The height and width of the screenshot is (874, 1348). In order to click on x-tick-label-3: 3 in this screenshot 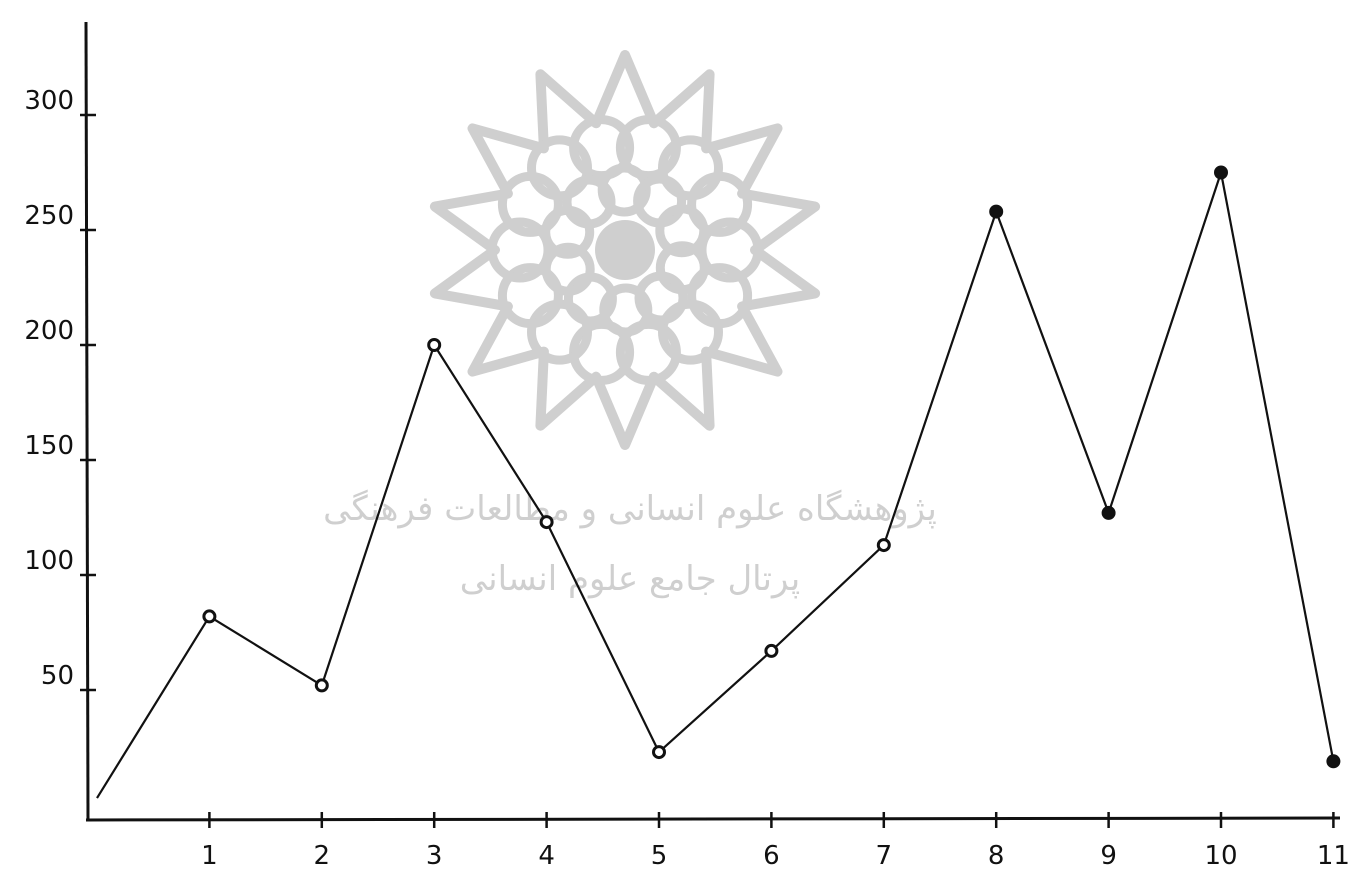, I will do `click(434, 856)`.